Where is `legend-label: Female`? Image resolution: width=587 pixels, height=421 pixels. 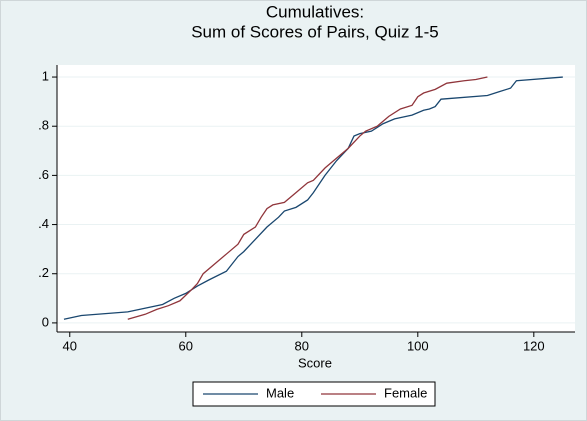 legend-label: Female is located at coordinates (405, 392).